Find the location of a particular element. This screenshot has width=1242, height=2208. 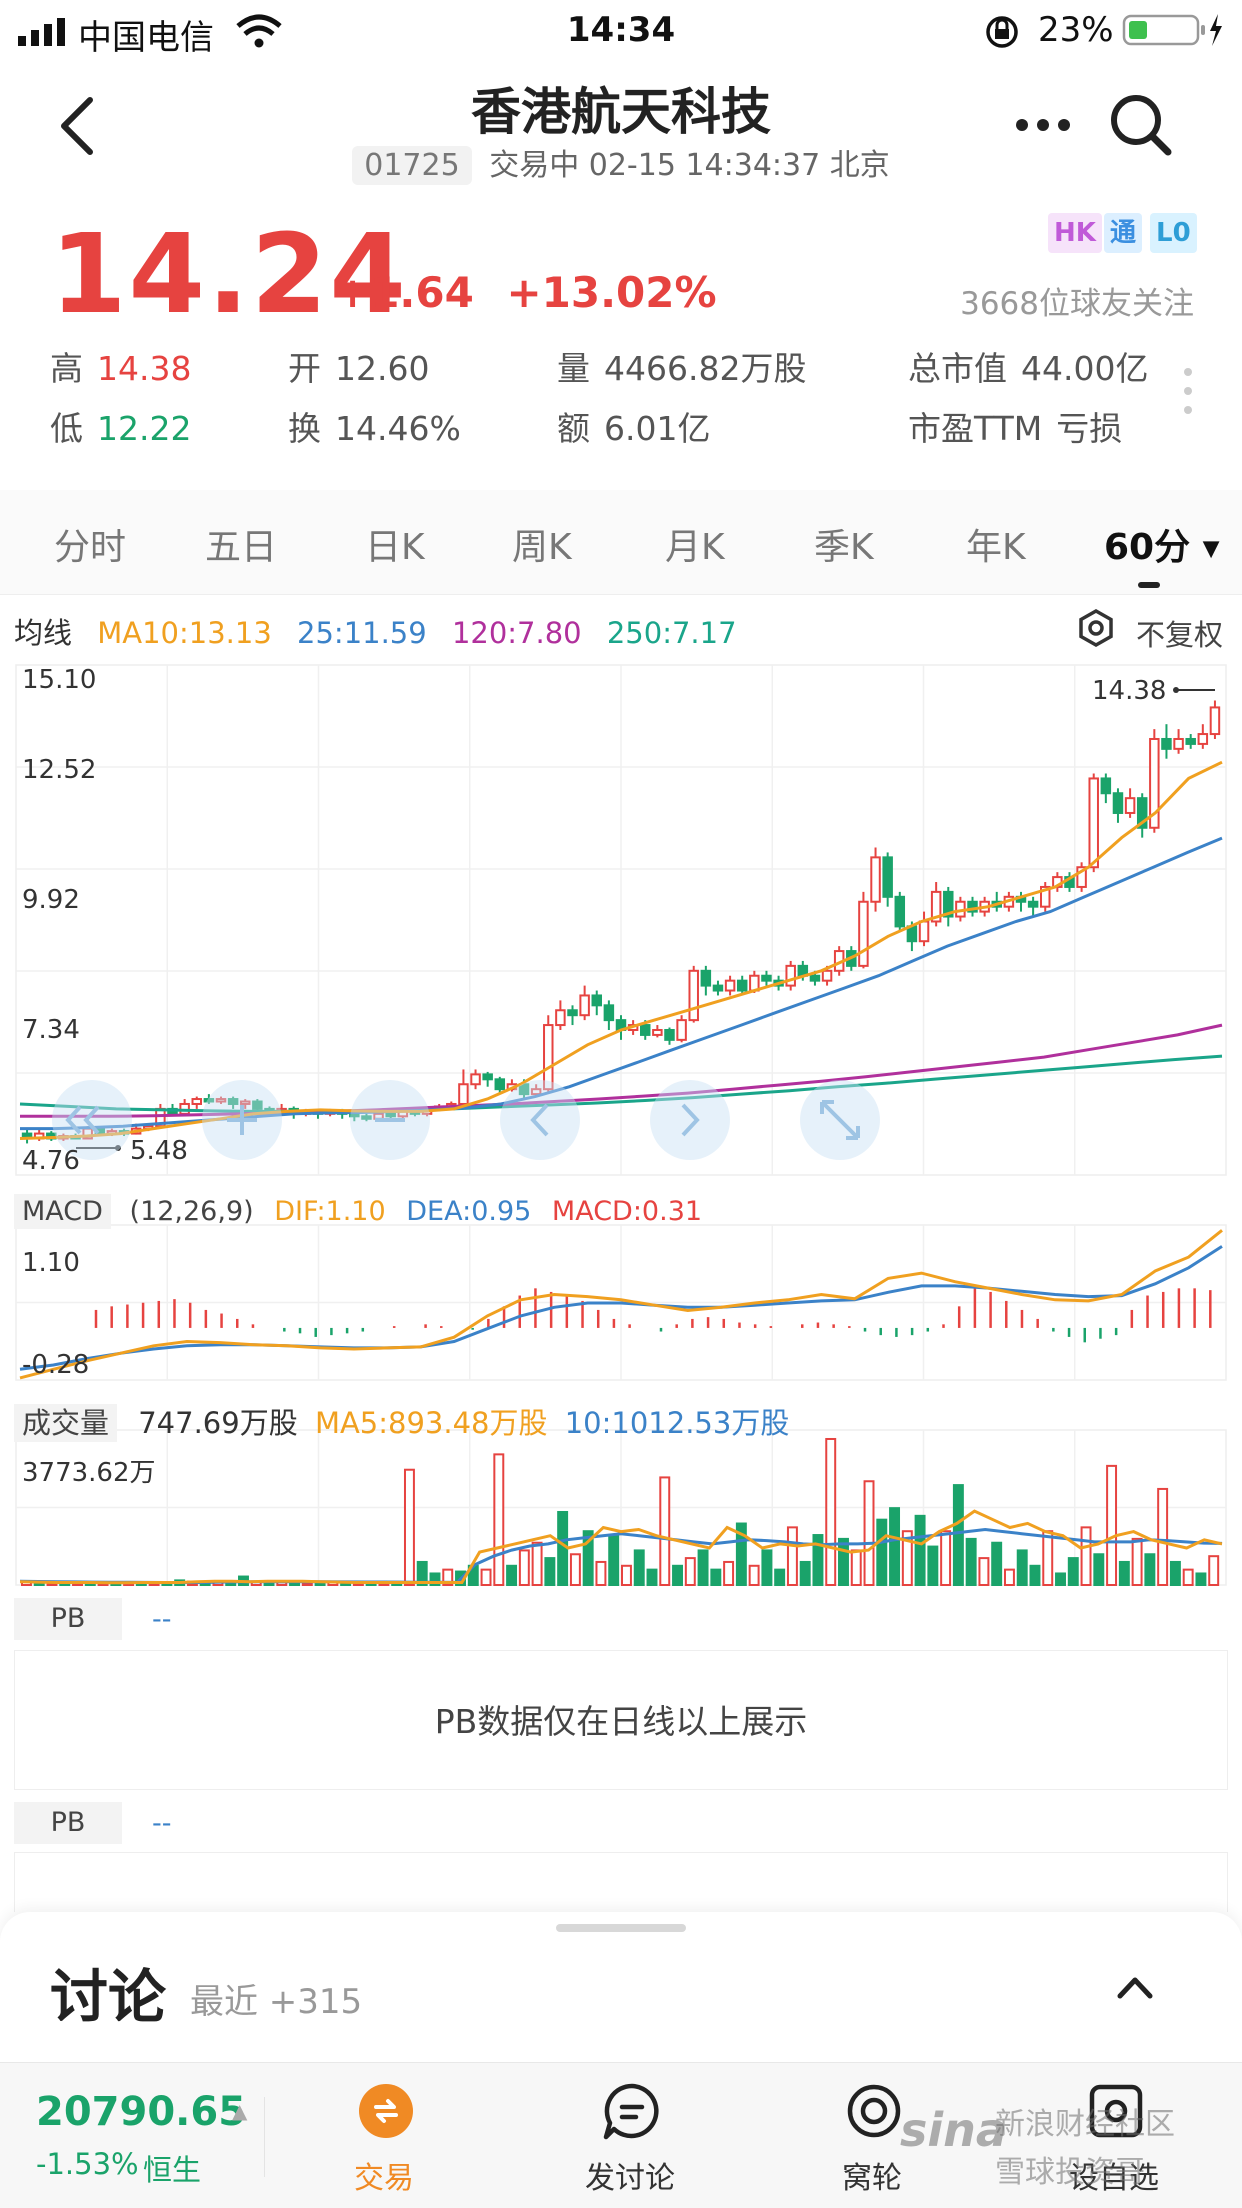

discussion-title: 讨论 is located at coordinates (108, 1997).